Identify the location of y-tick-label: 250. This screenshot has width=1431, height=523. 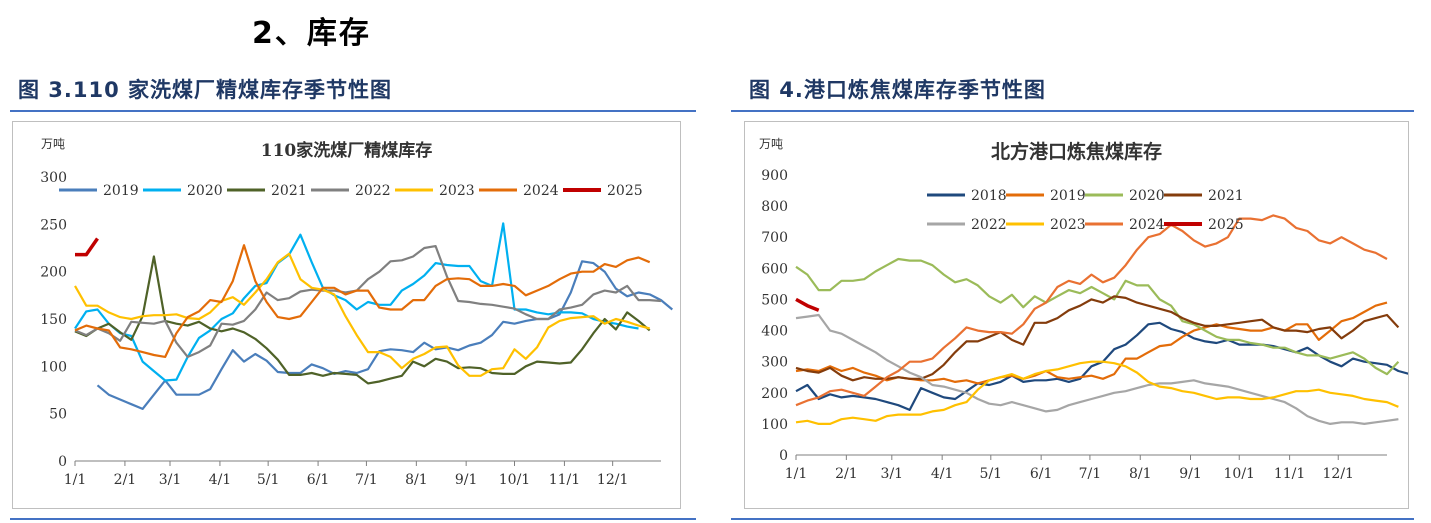
(53, 225).